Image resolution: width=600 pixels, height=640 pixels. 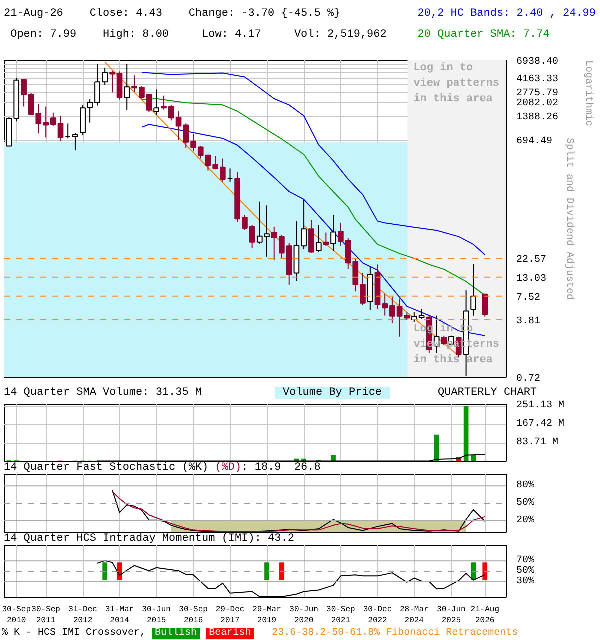 What do you see at coordinates (74, 633) in the screenshot?
I see `text: % K - HCS IMI Crossover,` at bounding box center [74, 633].